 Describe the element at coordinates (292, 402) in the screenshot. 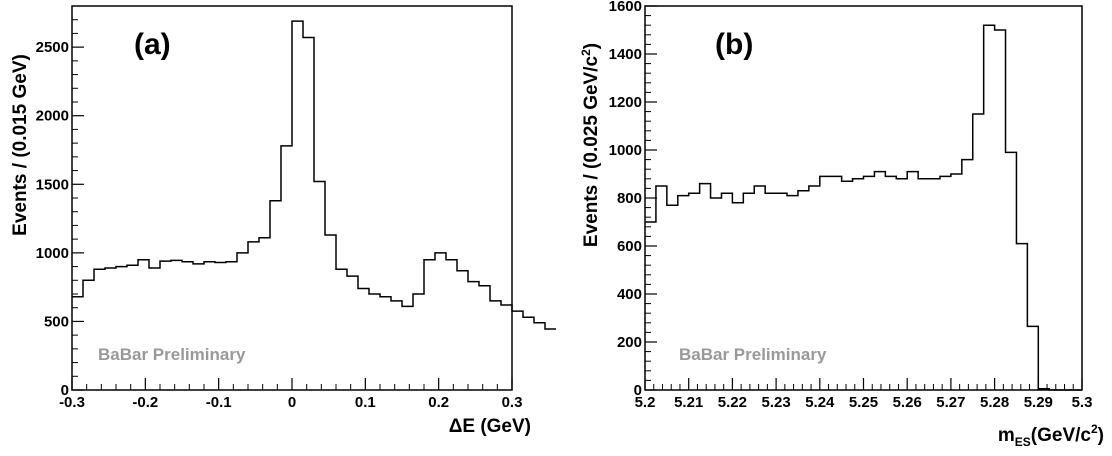

I see `panel-a-x-tick-label: 0` at that location.